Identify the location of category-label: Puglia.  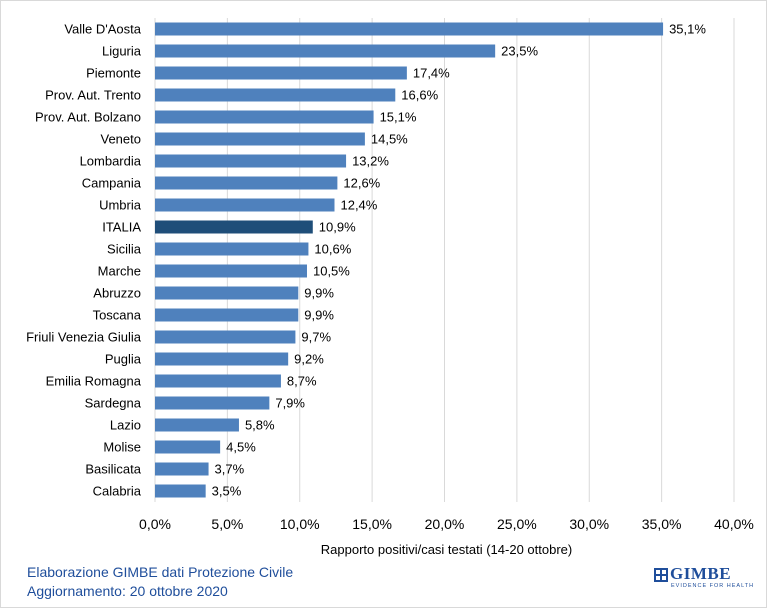
(123, 359).